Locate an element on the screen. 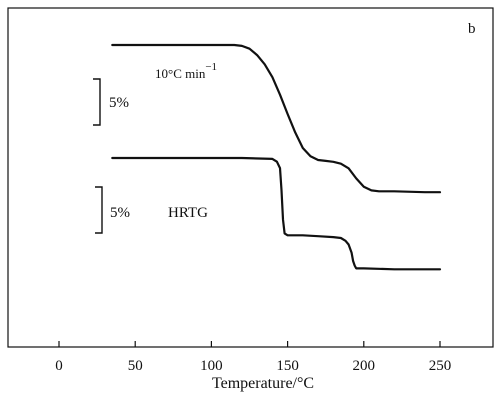 The image size is (496, 396). x-tick-label: 250 is located at coordinates (440, 366).